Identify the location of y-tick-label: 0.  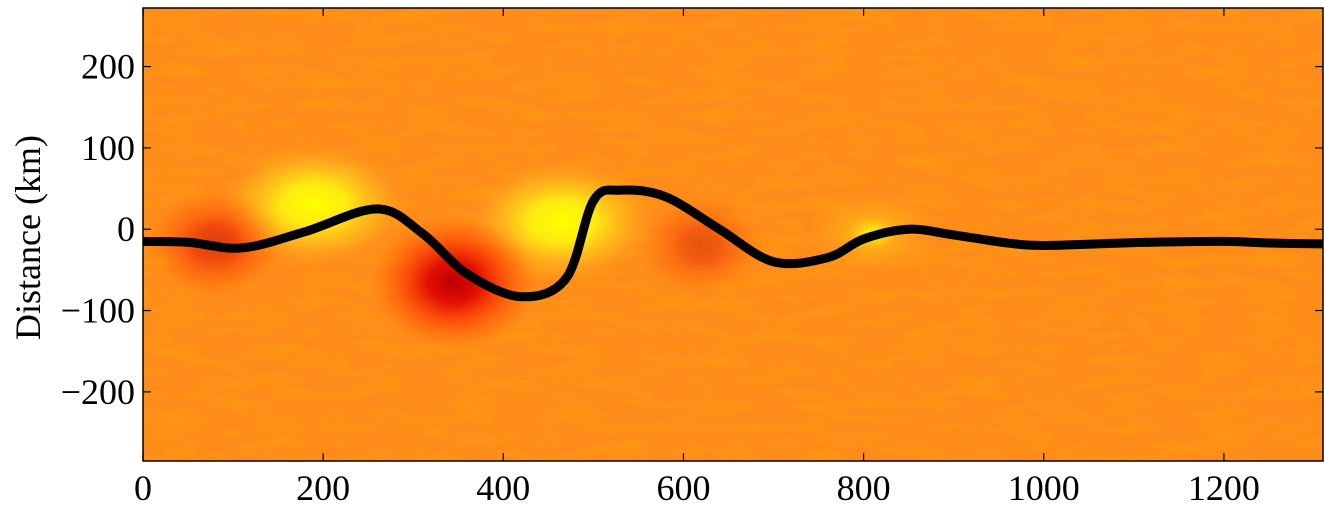
(126, 229).